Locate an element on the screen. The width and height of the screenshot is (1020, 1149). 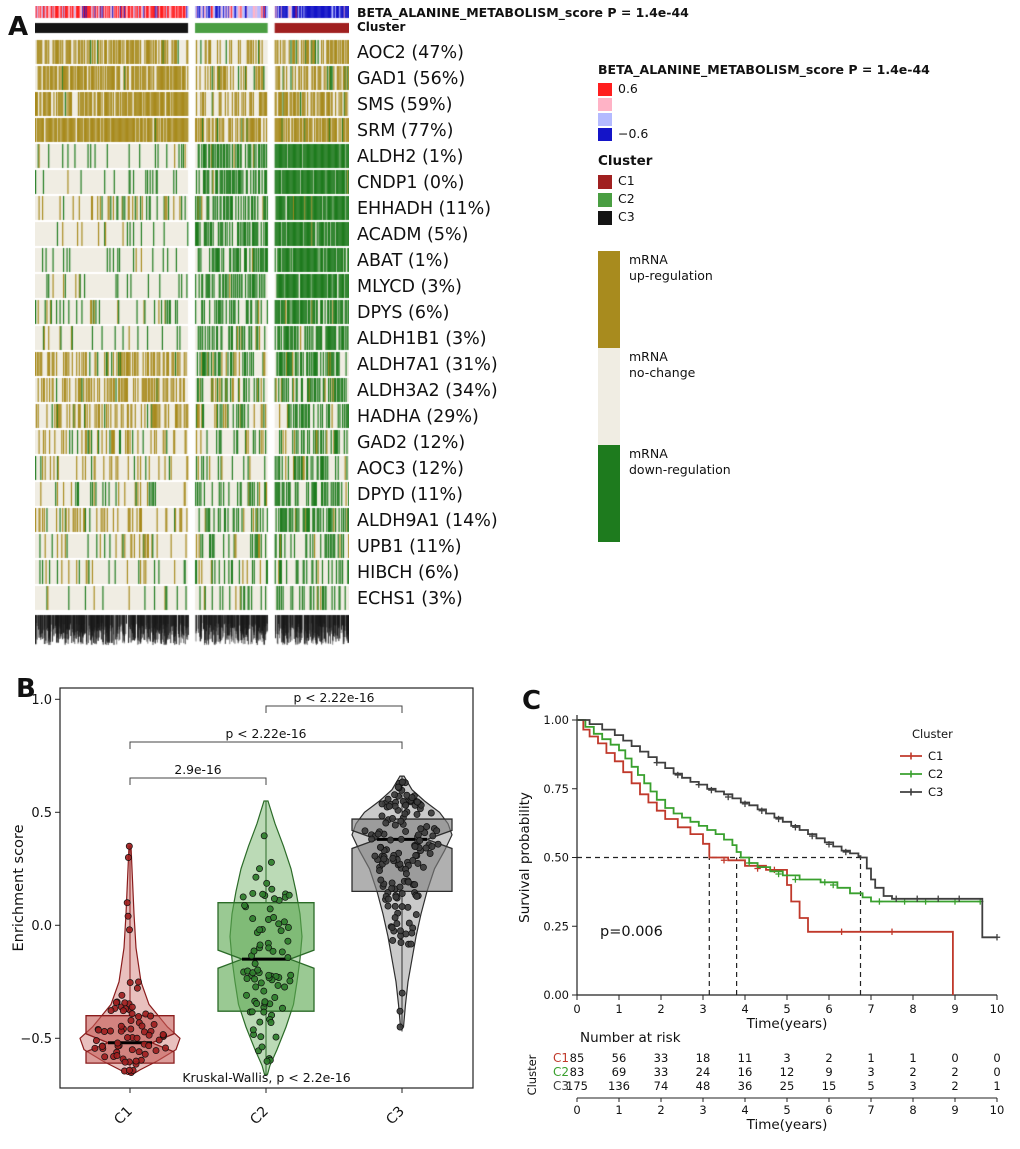
x-tick-label: C3 is located at coordinates (395, 1116).